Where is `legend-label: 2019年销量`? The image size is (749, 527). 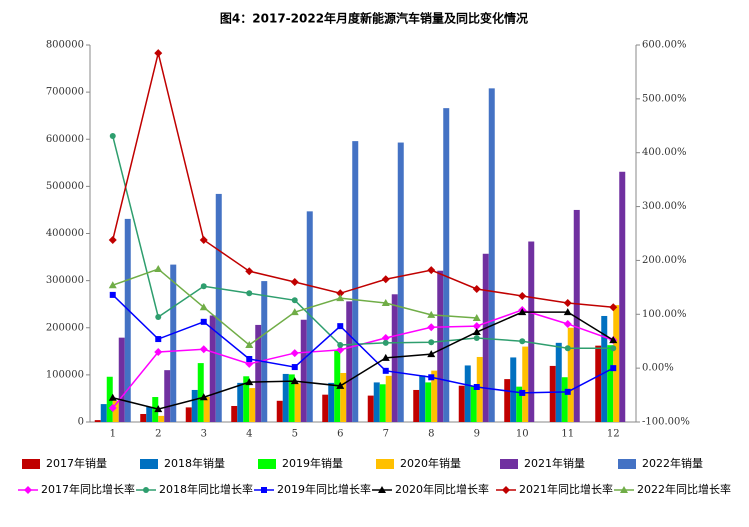 legend-label: 2019年销量 is located at coordinates (312, 463).